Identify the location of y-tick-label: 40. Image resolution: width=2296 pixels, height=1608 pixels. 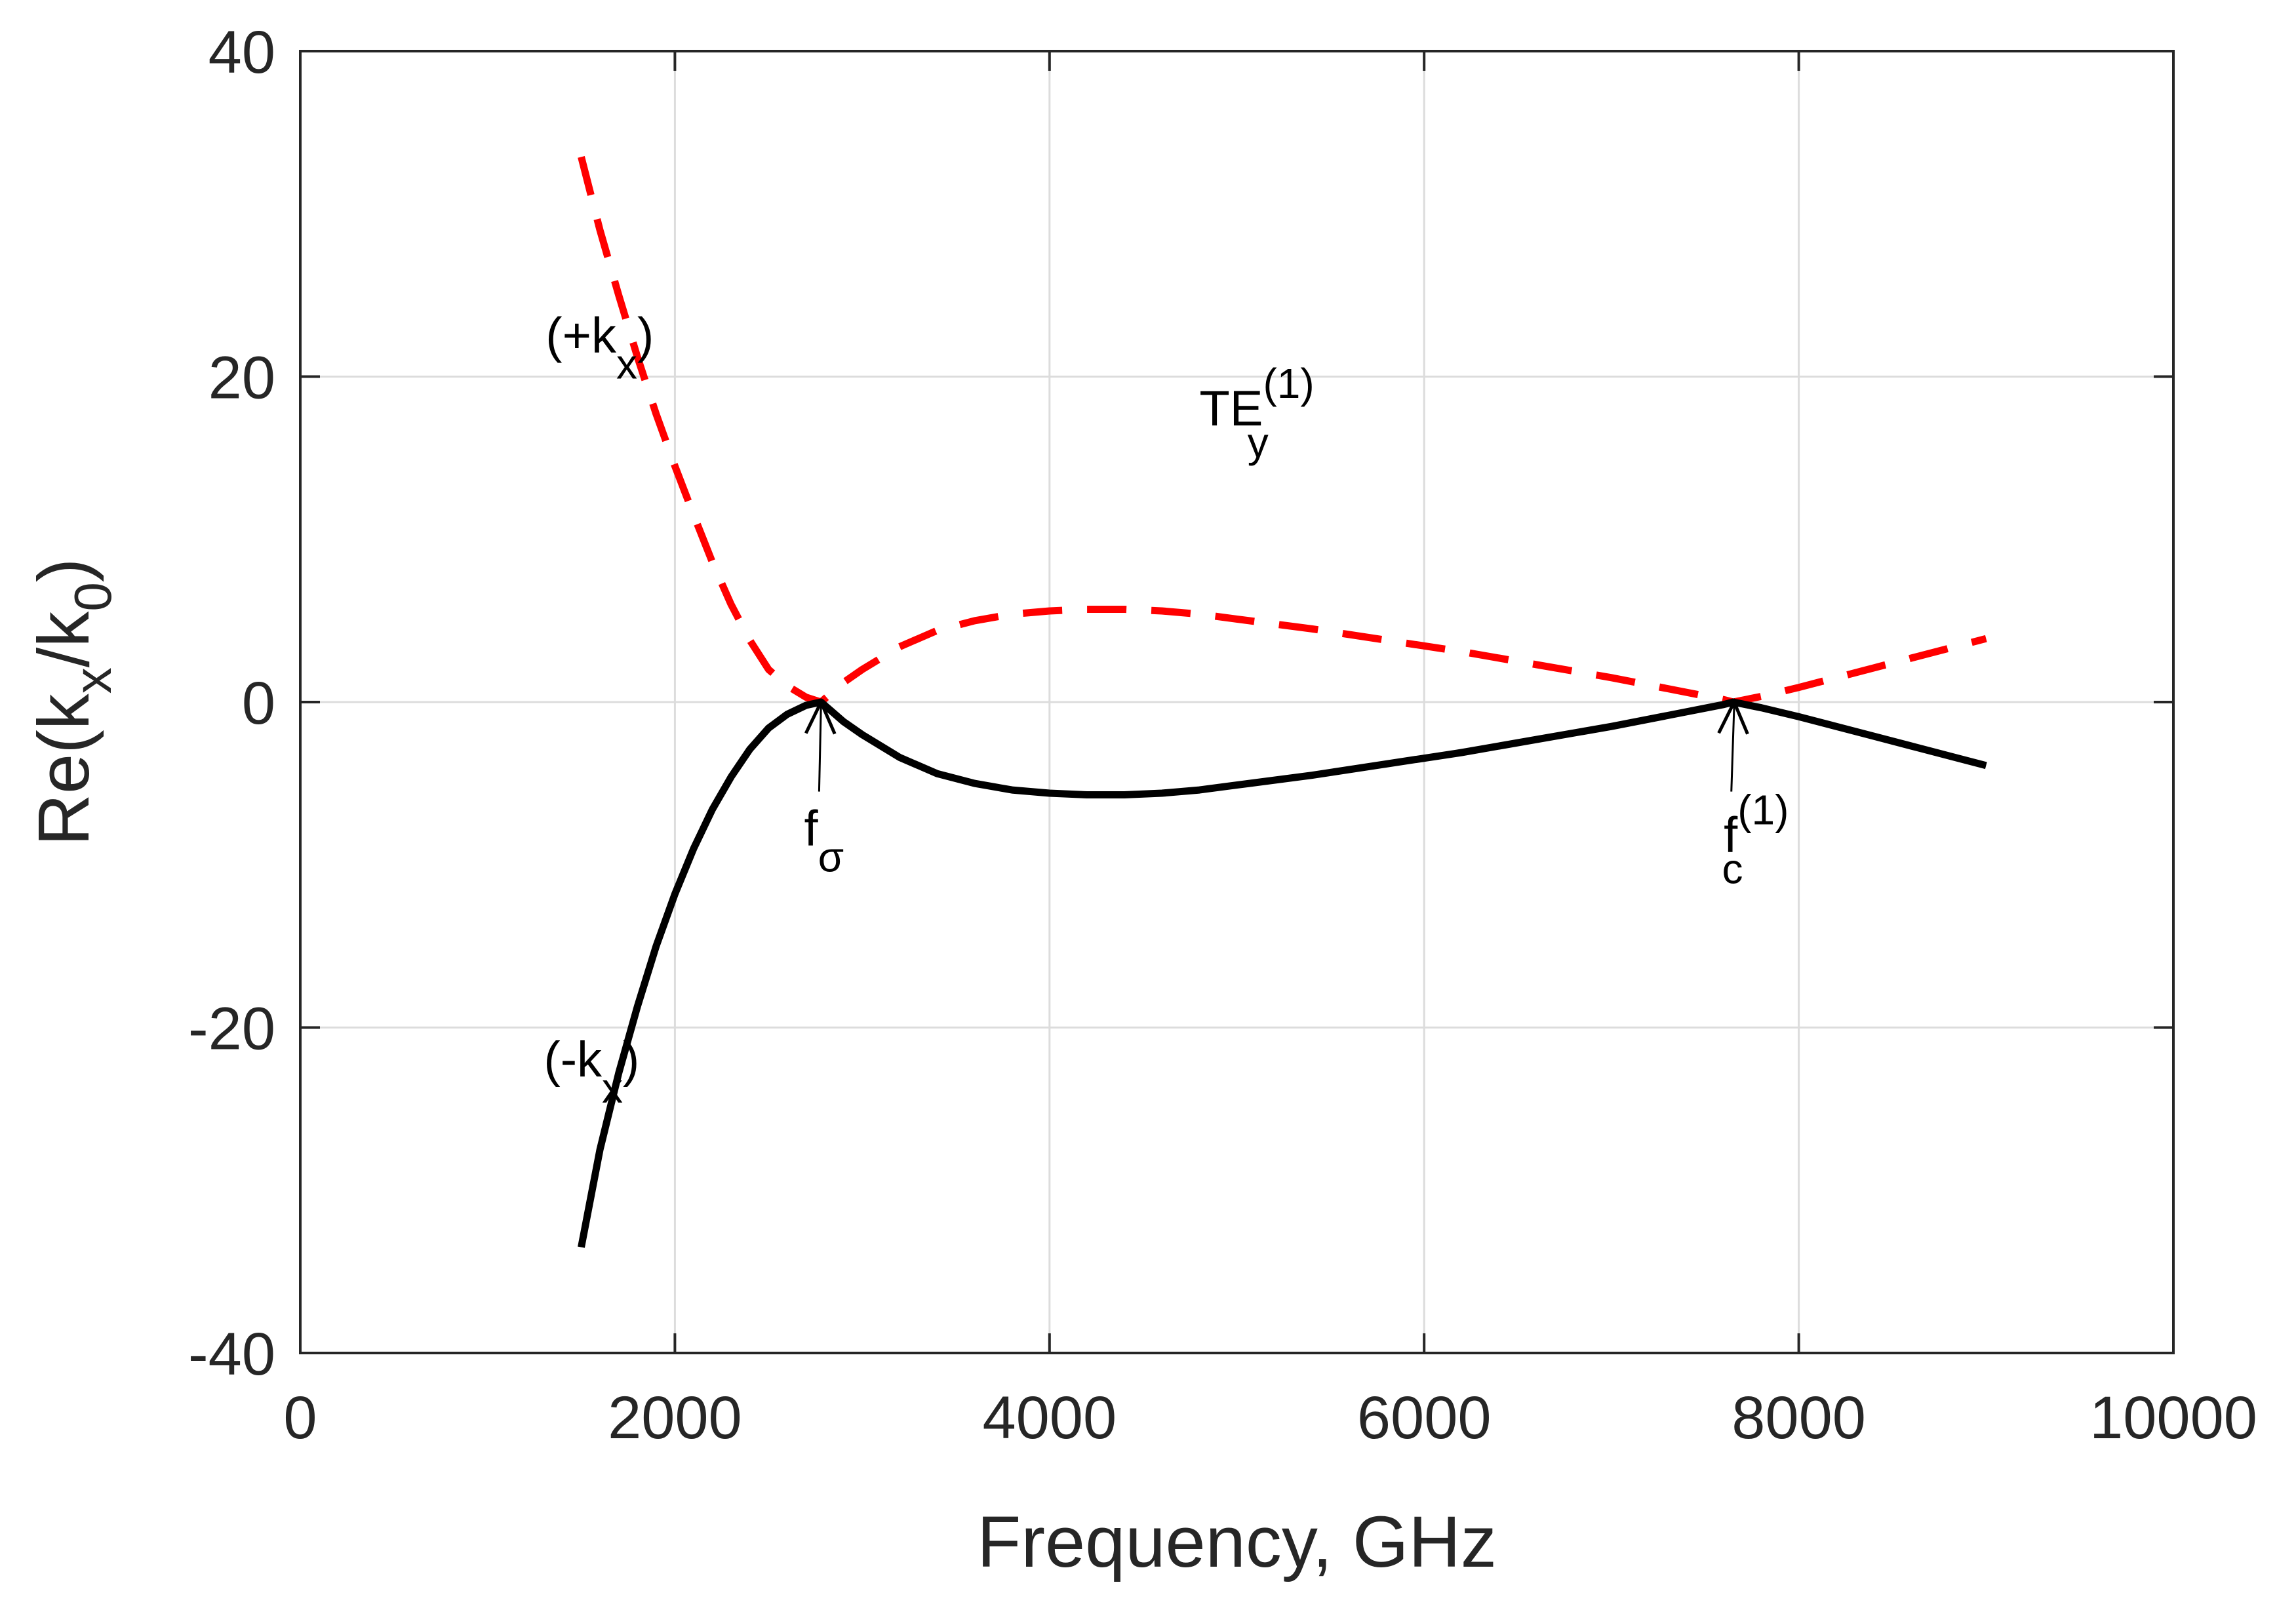
(241, 52).